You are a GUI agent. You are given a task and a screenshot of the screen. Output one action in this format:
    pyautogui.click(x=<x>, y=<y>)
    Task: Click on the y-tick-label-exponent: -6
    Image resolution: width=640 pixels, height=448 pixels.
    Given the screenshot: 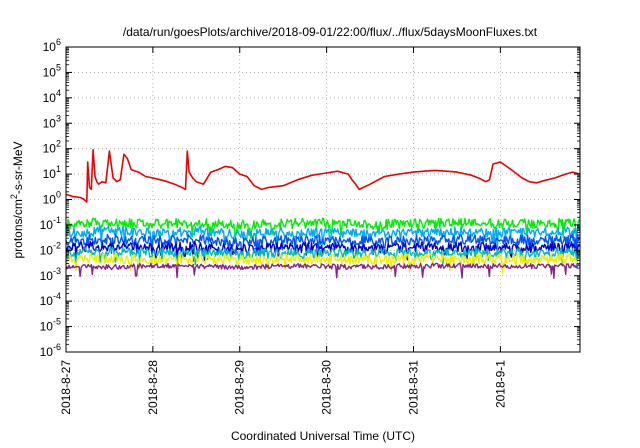 What is the action you would take?
    pyautogui.click(x=57, y=347)
    